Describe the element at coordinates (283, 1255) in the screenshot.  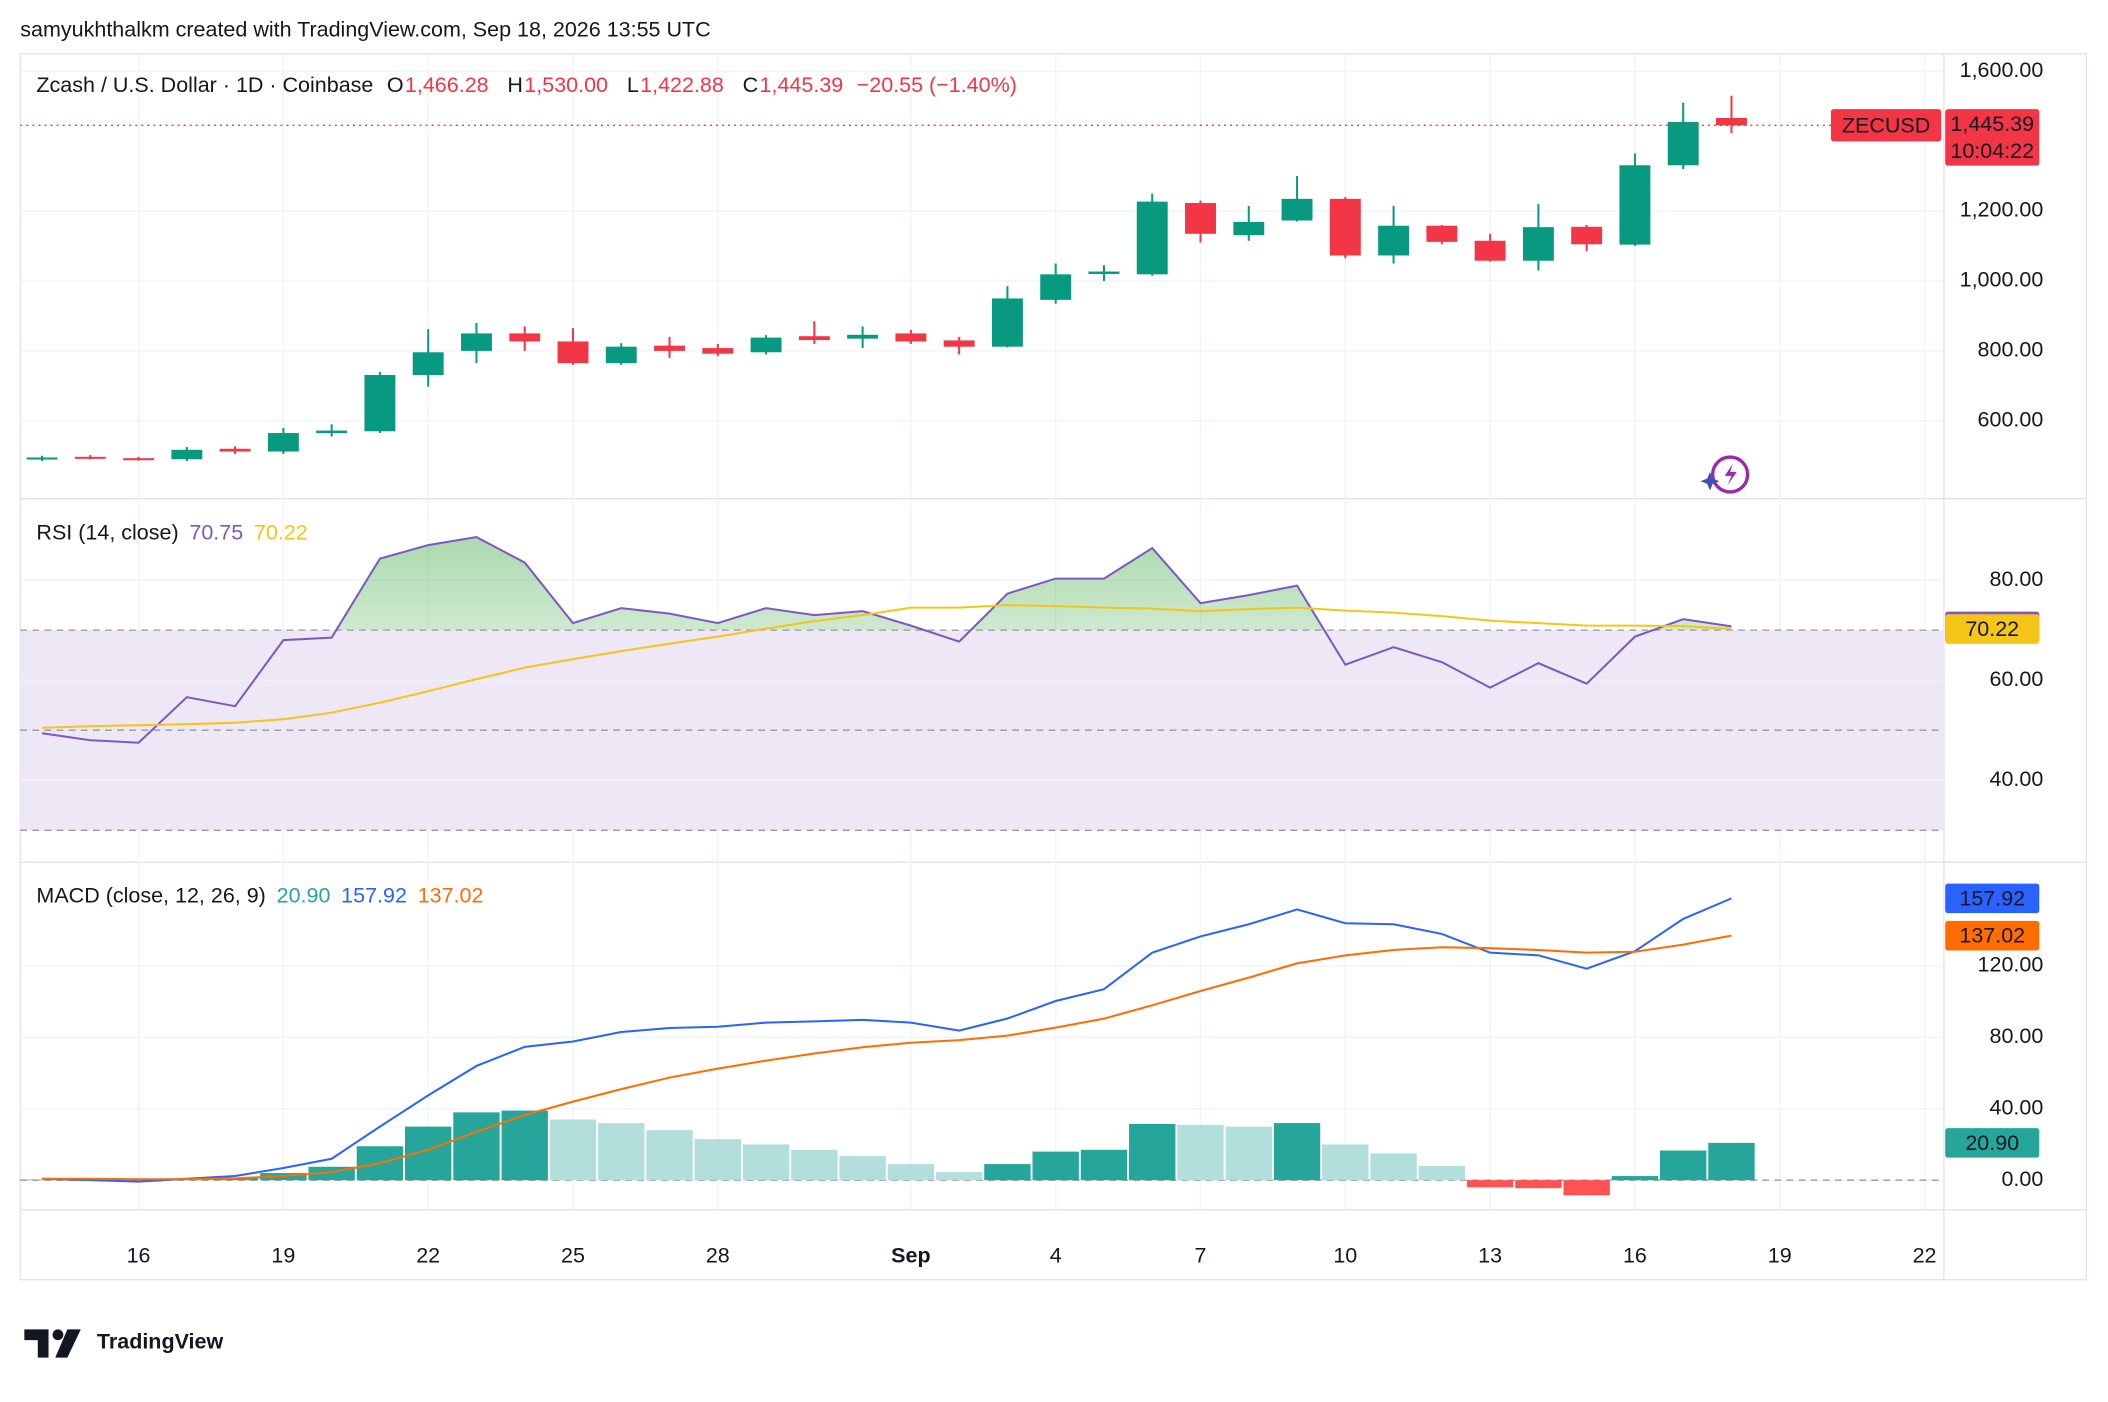
I see `x-tick-label: 19` at that location.